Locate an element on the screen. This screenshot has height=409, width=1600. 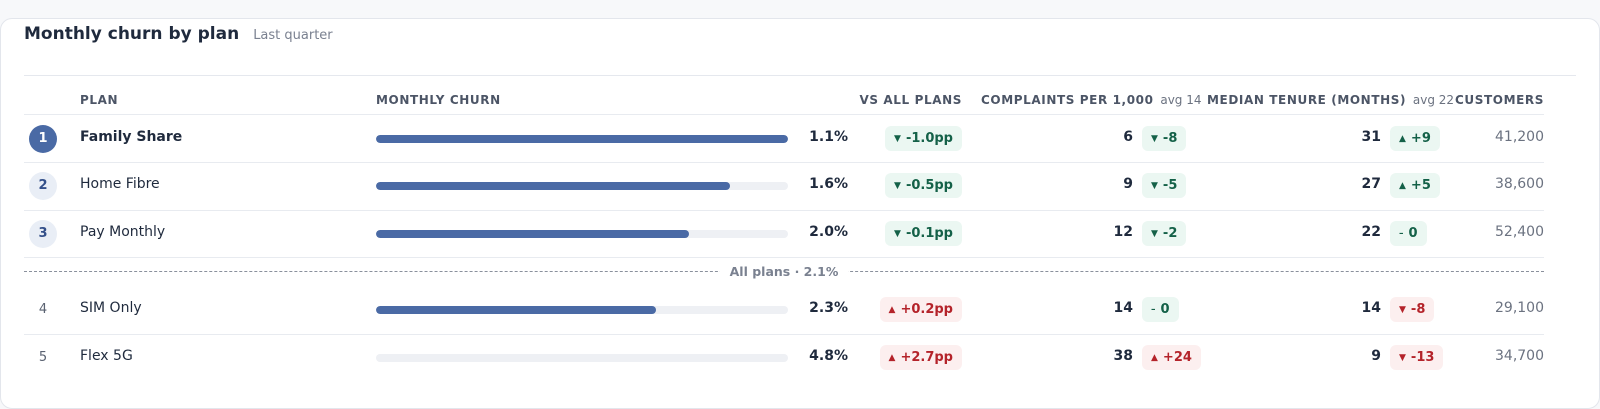
churn-value: 1.1% is located at coordinates (828, 137).